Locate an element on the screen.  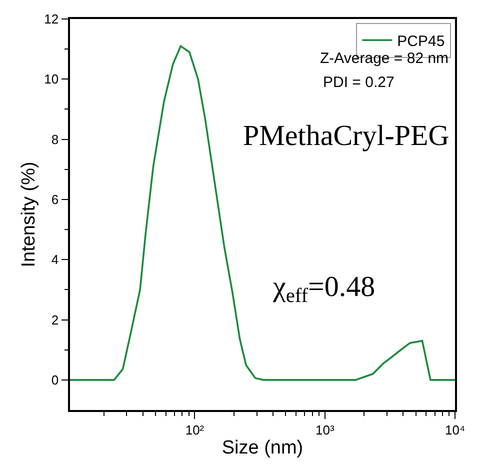
annotation: Z-Average = 82 nm is located at coordinates (384, 58).